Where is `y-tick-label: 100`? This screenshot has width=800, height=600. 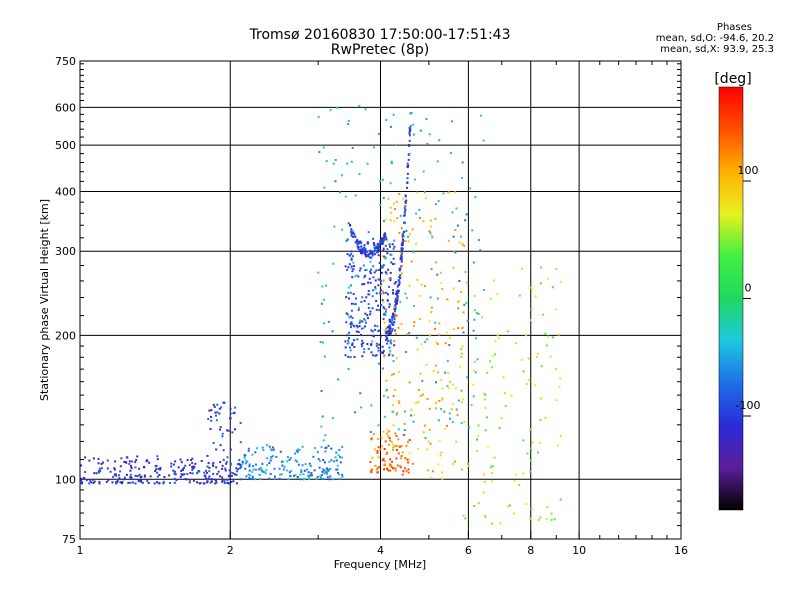 y-tick-label: 100 is located at coordinates (65, 479).